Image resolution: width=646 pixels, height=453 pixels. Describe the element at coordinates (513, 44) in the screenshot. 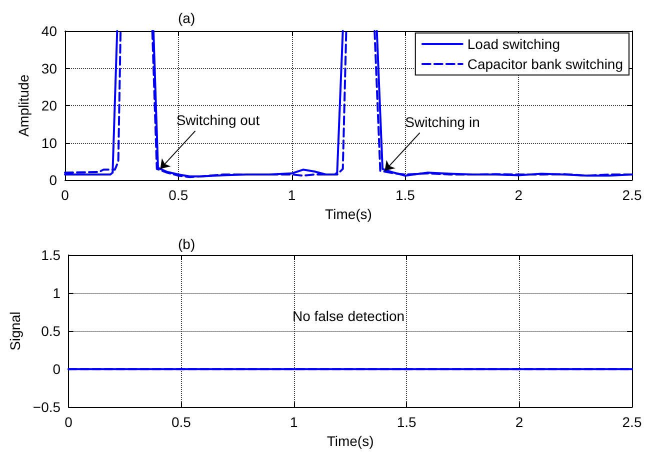

I see `legend-label: Load switching` at that location.